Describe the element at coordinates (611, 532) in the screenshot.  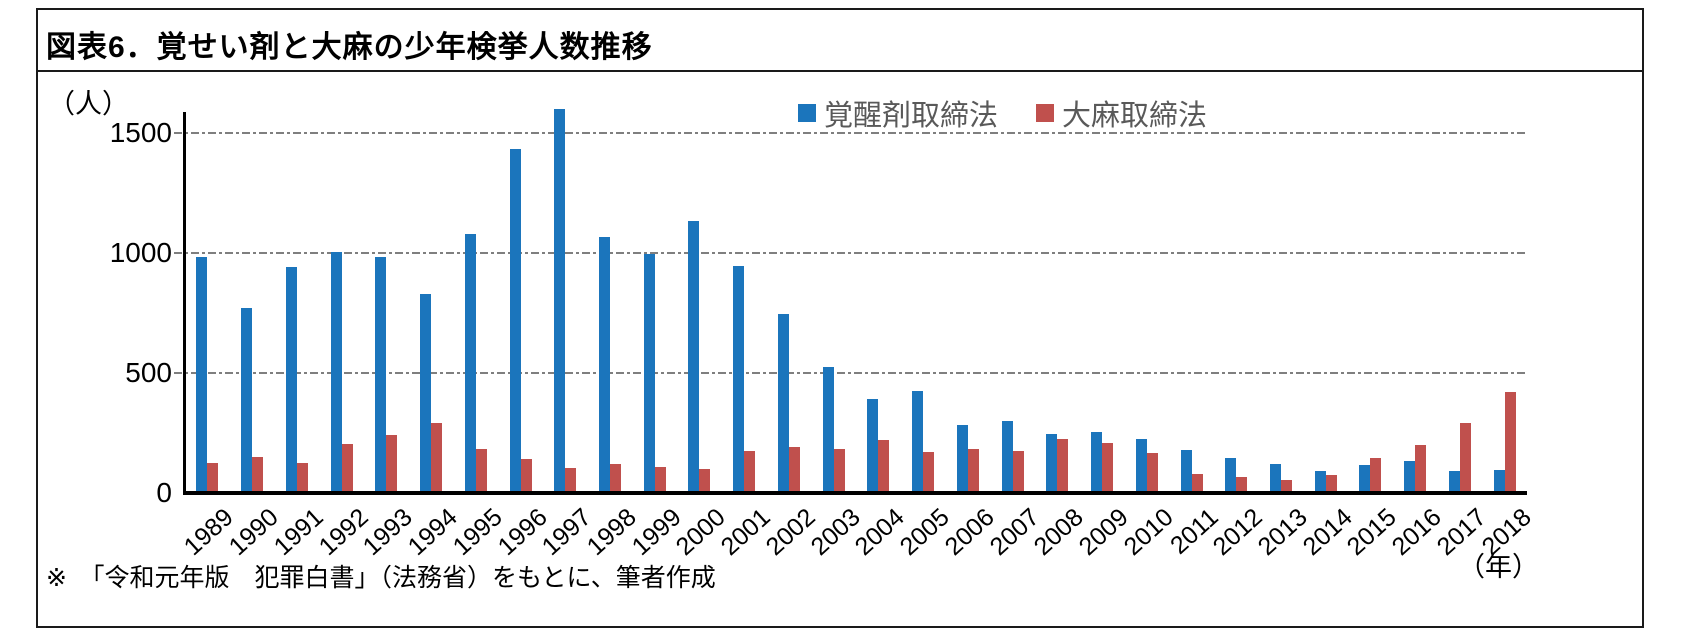
I see `x-tick-label-1998: 1998` at that location.